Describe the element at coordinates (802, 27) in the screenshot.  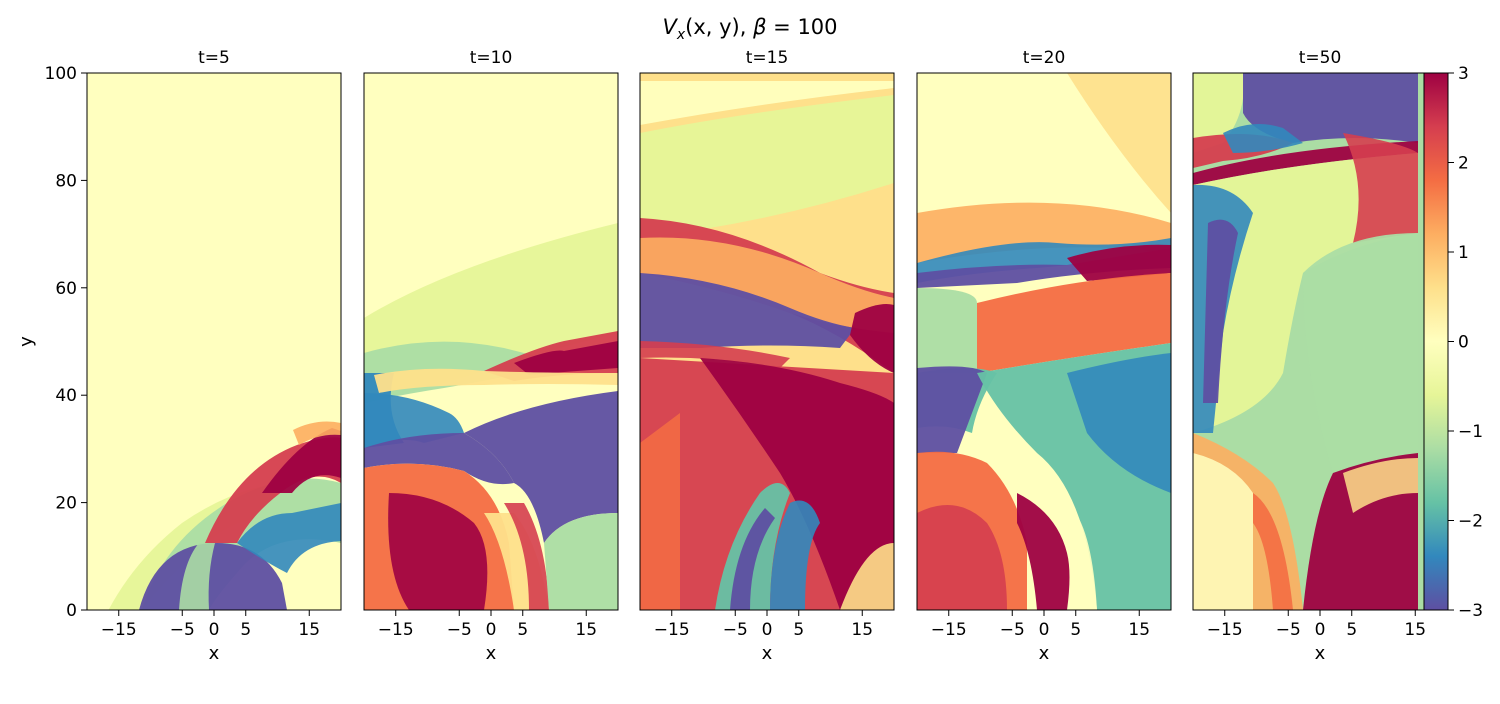
I see `title-eq: = 100` at that location.